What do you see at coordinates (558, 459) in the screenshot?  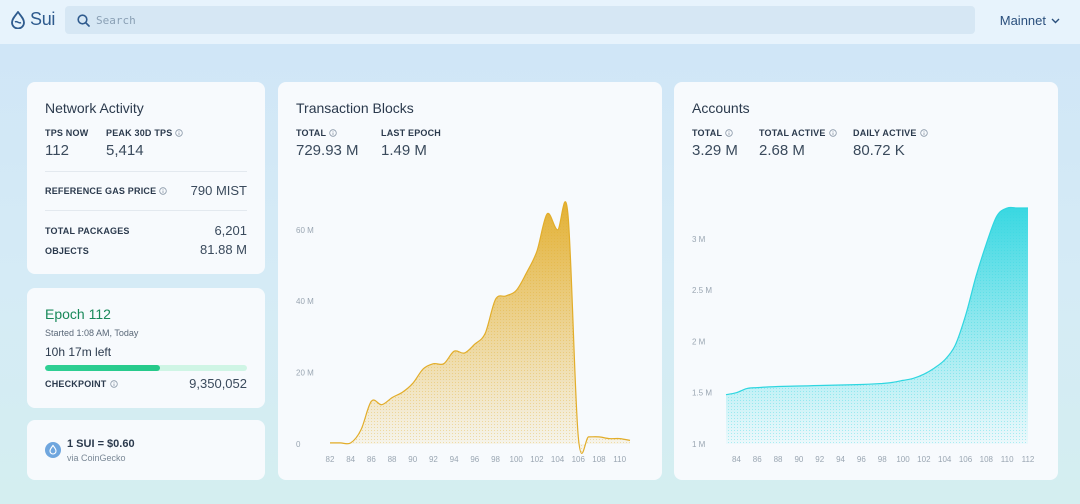 I see `tx-chart-x-tick: 104` at bounding box center [558, 459].